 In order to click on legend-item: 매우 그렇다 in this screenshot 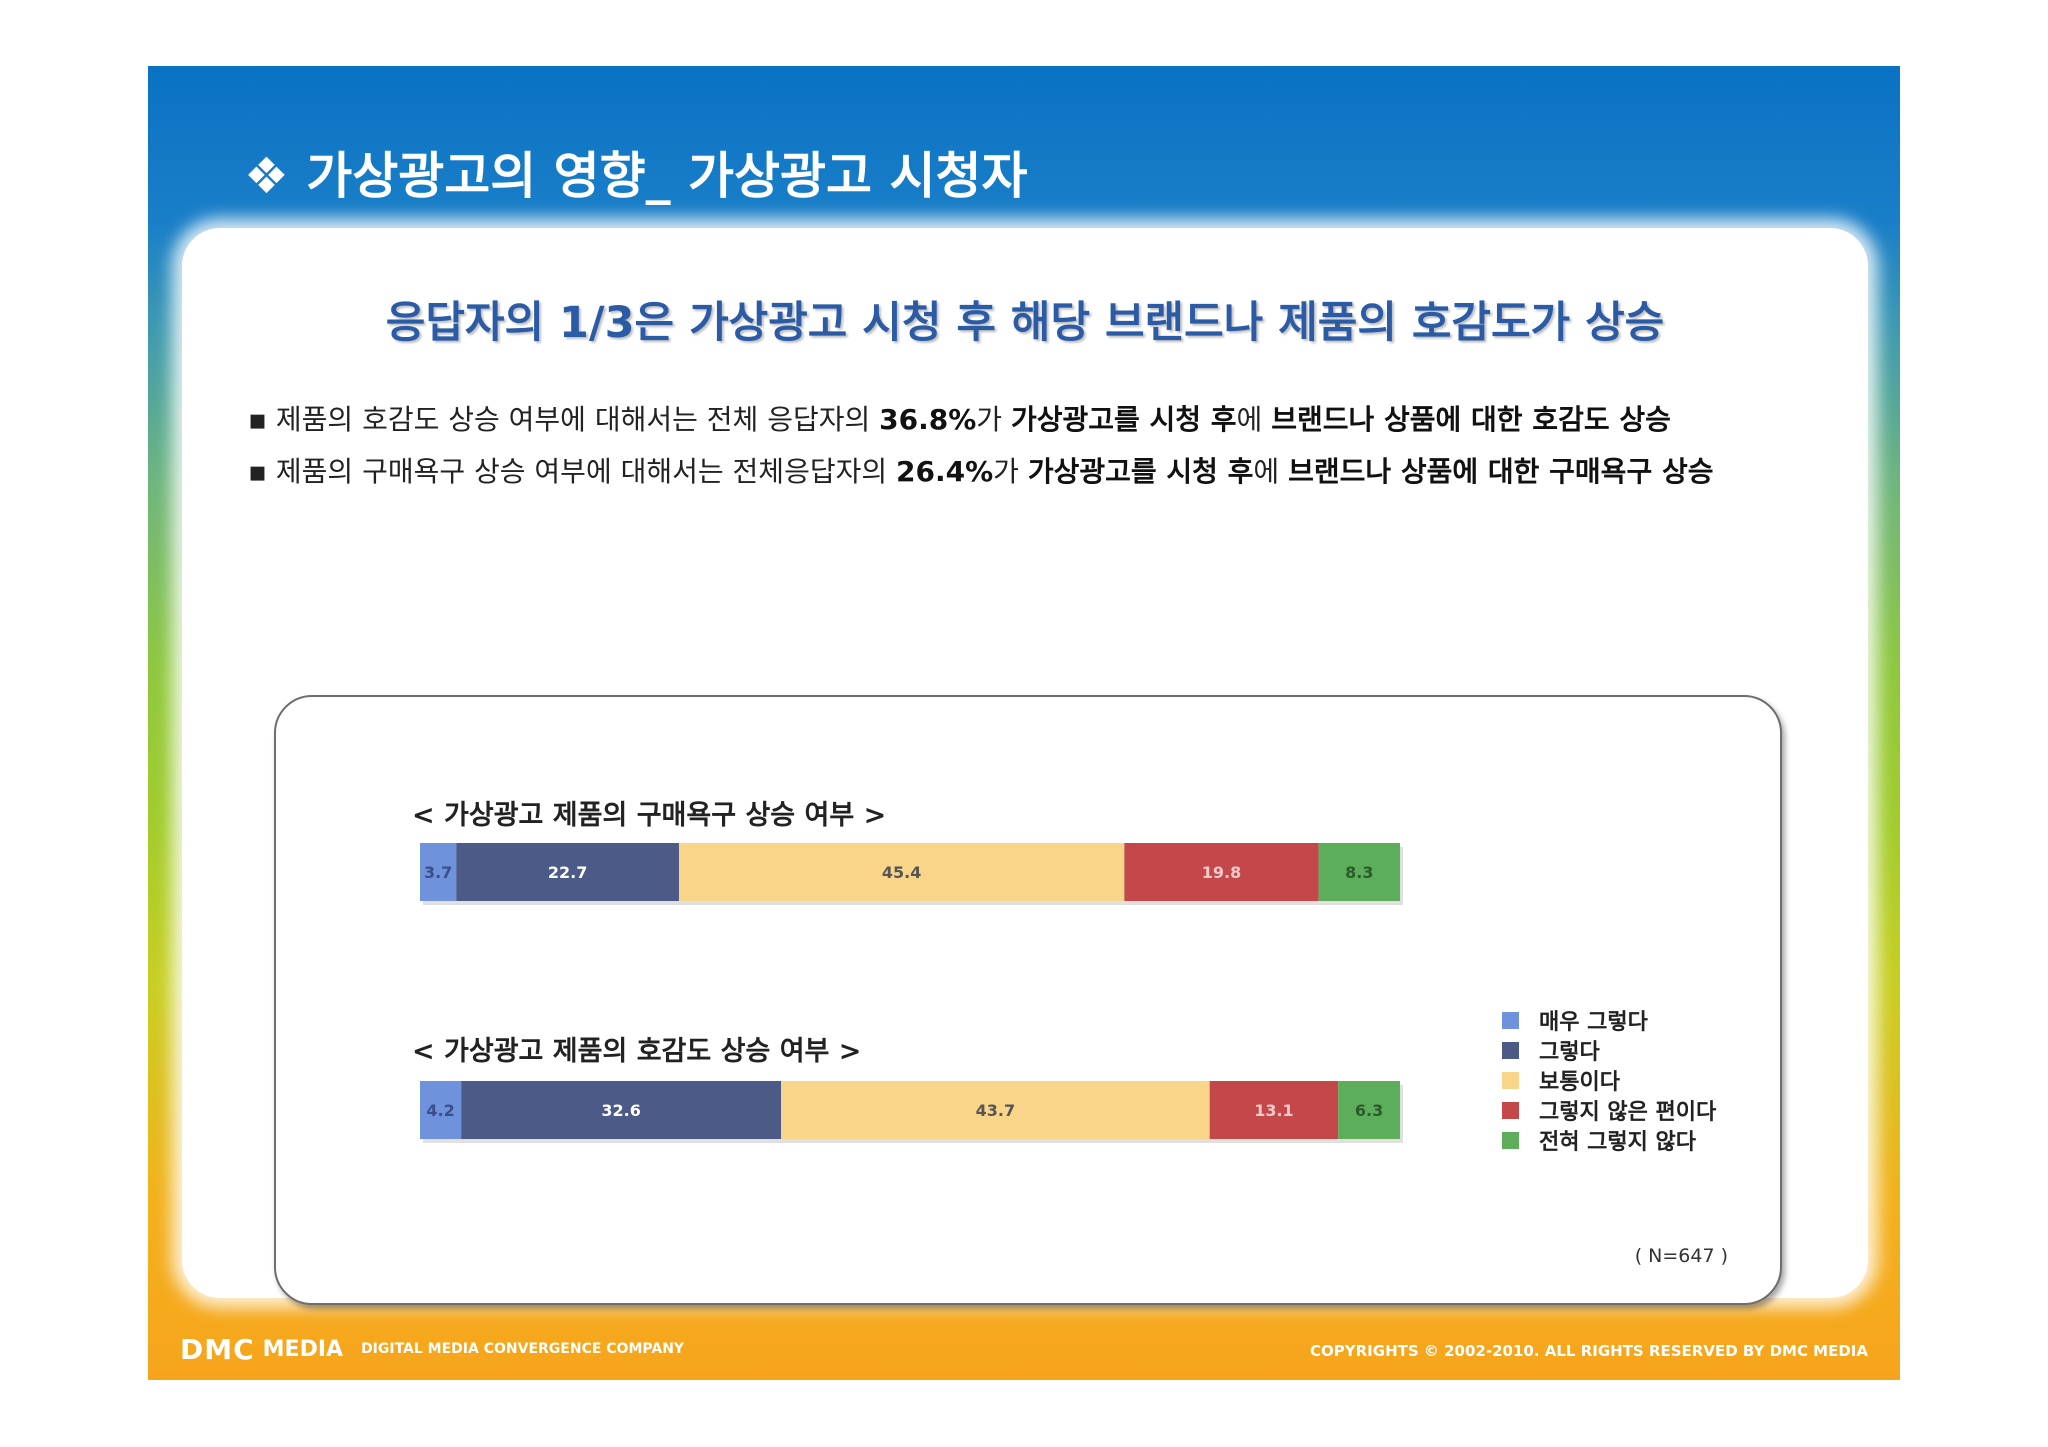, I will do `click(1609, 1020)`.